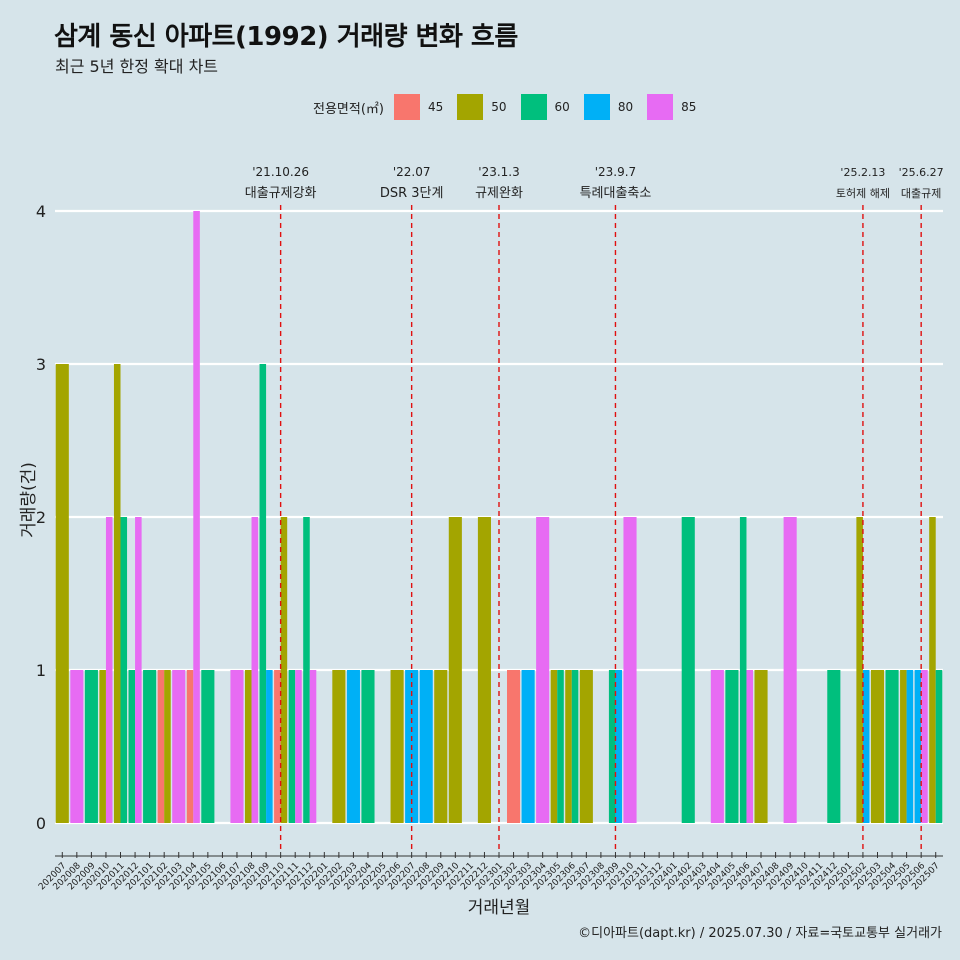 The width and height of the screenshot is (960, 960). What do you see at coordinates (29, 500) in the screenshot?
I see `y-axis-title: 거래량(건)` at bounding box center [29, 500].